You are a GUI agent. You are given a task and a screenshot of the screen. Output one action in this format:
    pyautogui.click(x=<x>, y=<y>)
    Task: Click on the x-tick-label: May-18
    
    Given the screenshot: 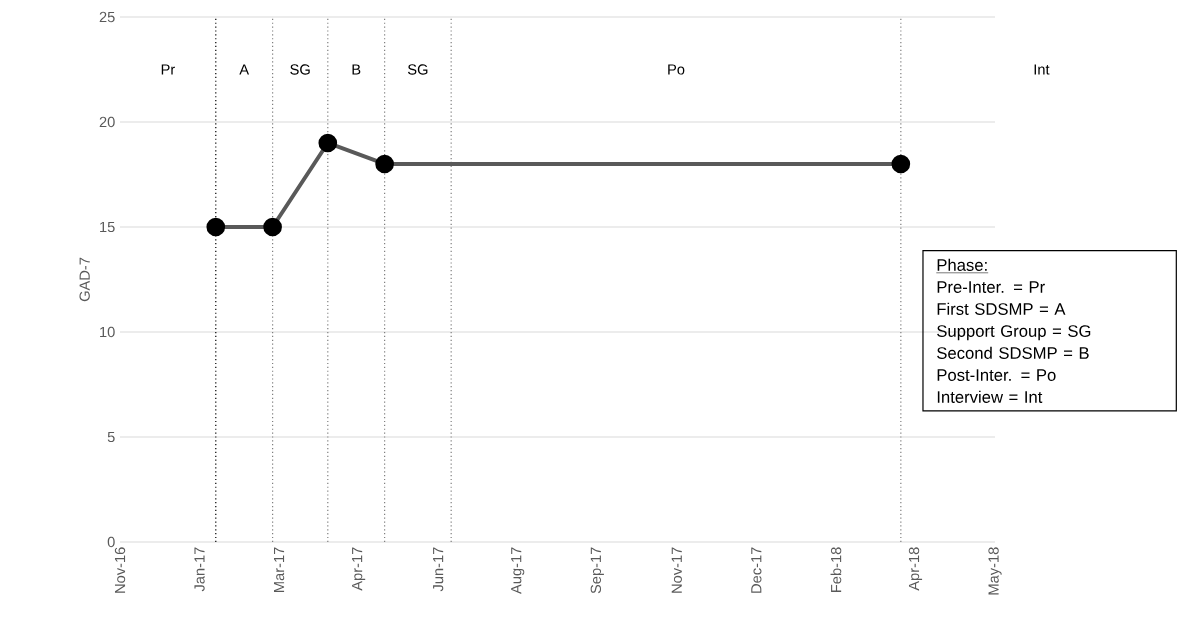 What is the action you would take?
    pyautogui.click(x=995, y=571)
    